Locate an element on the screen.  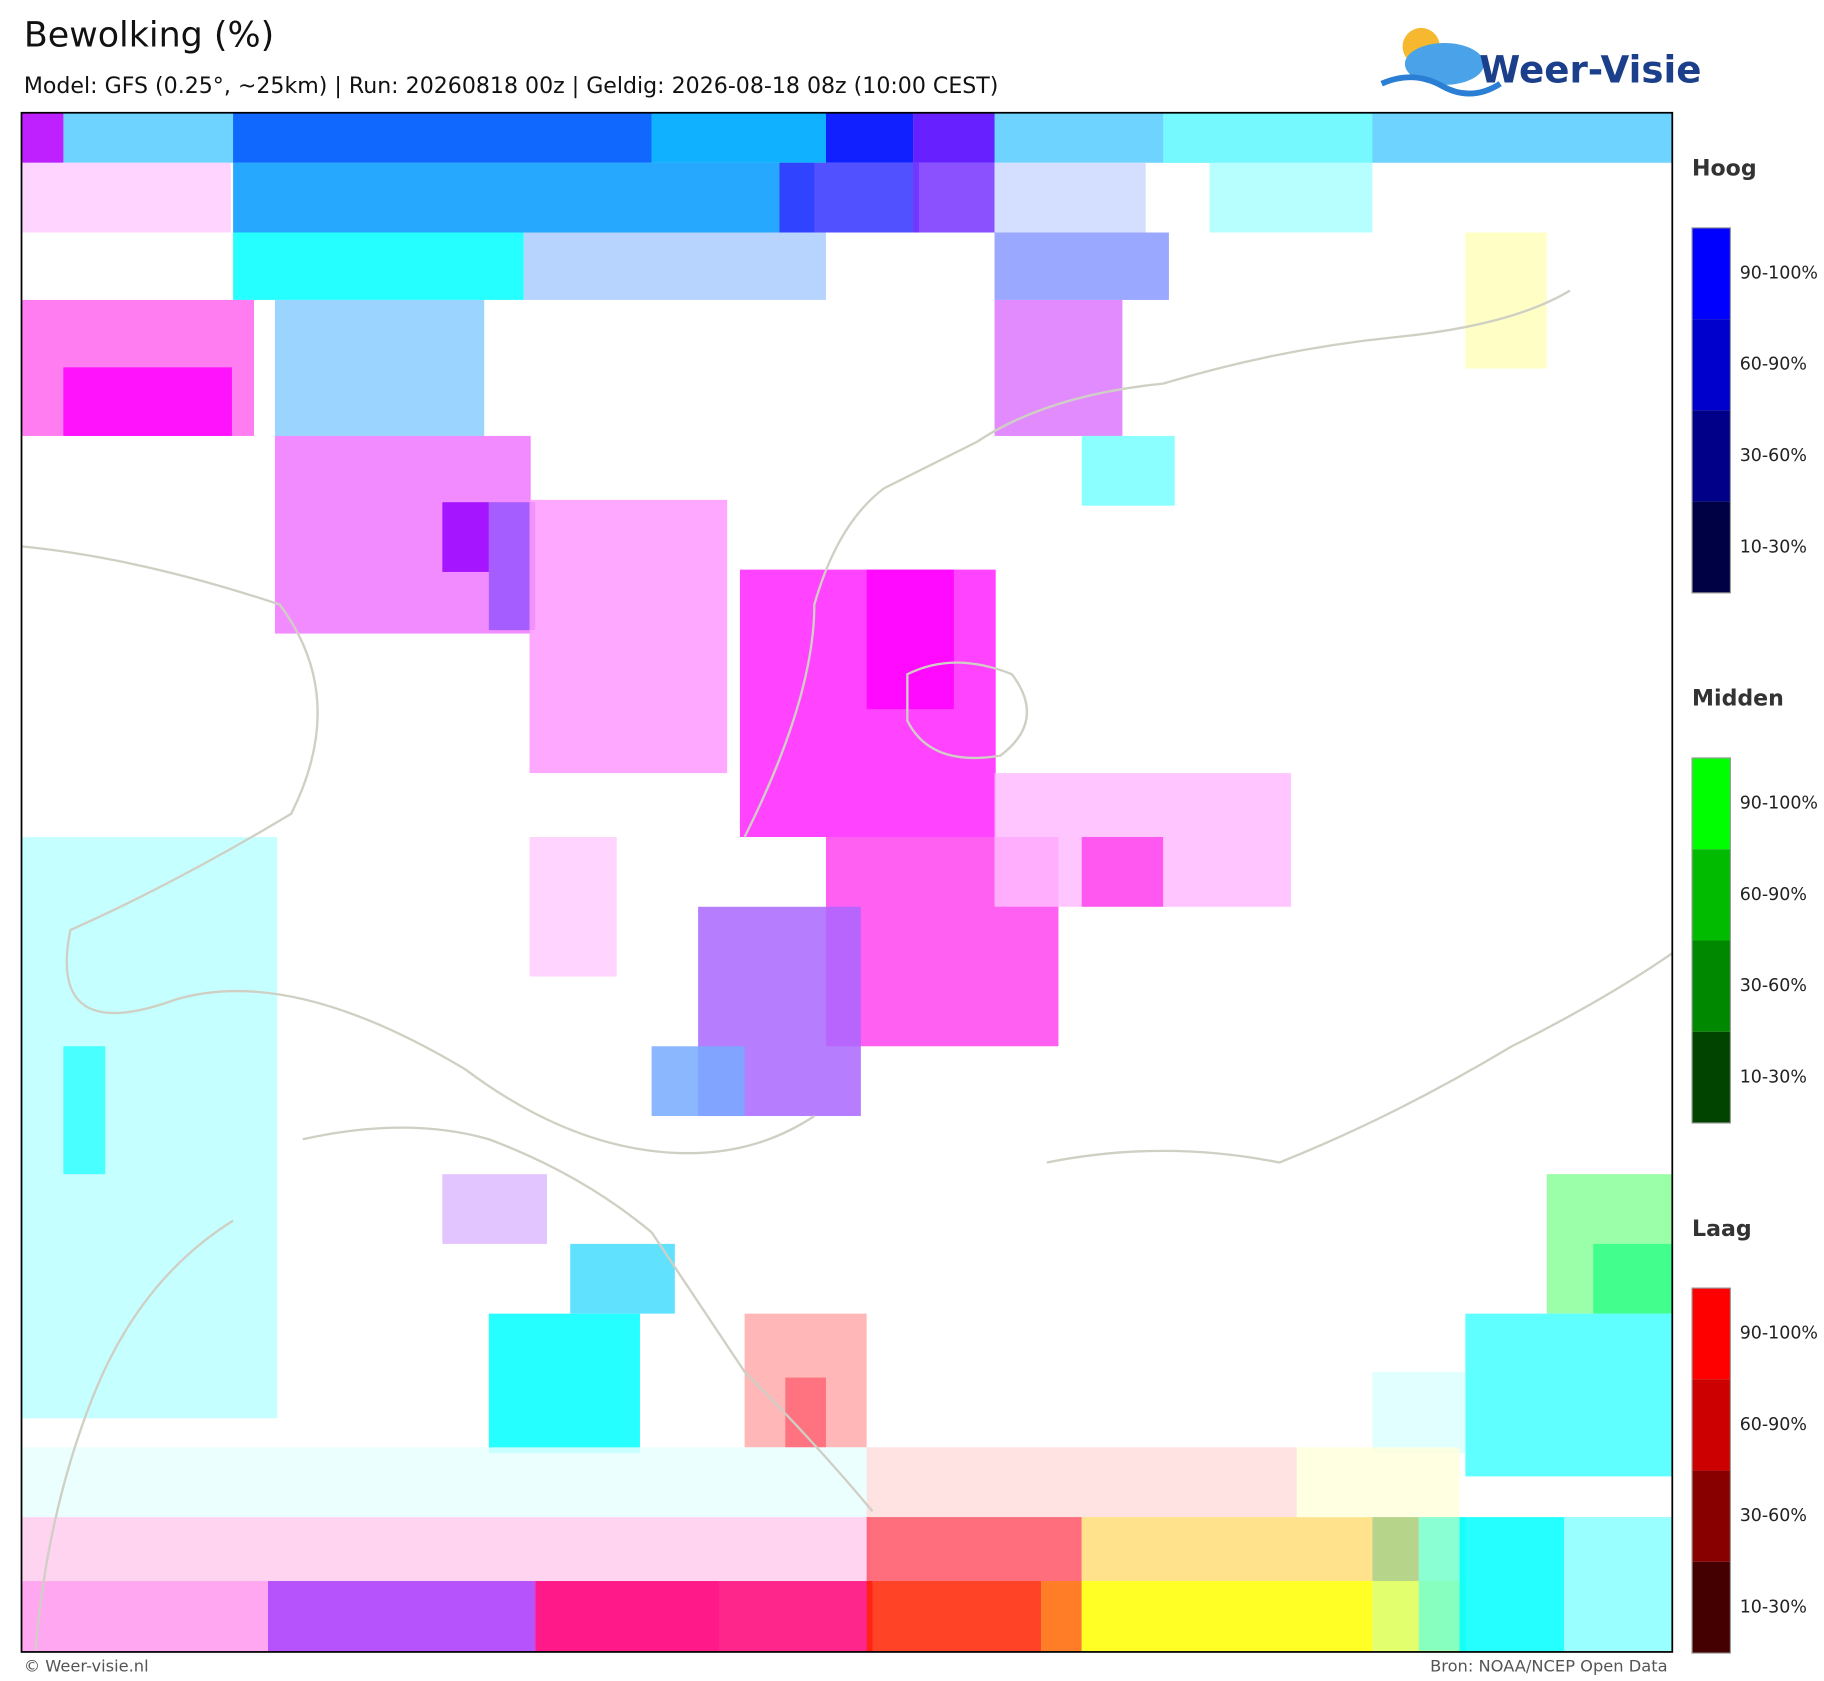
legend-title: Laag is located at coordinates (1722, 1229).